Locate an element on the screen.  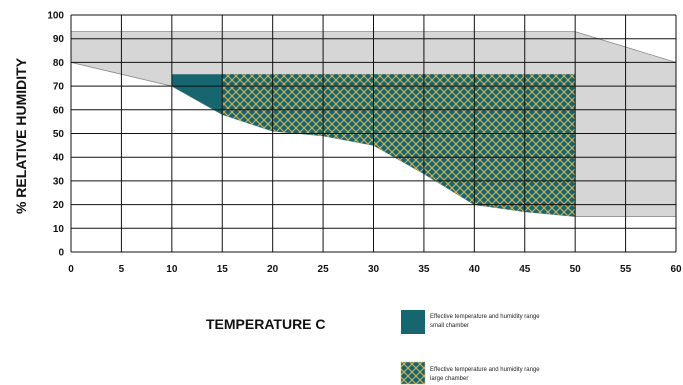
x-axis-ticks: 0 5 10 15 20 25 30 35 40 45 50 55 60 is located at coordinates (375, 269).